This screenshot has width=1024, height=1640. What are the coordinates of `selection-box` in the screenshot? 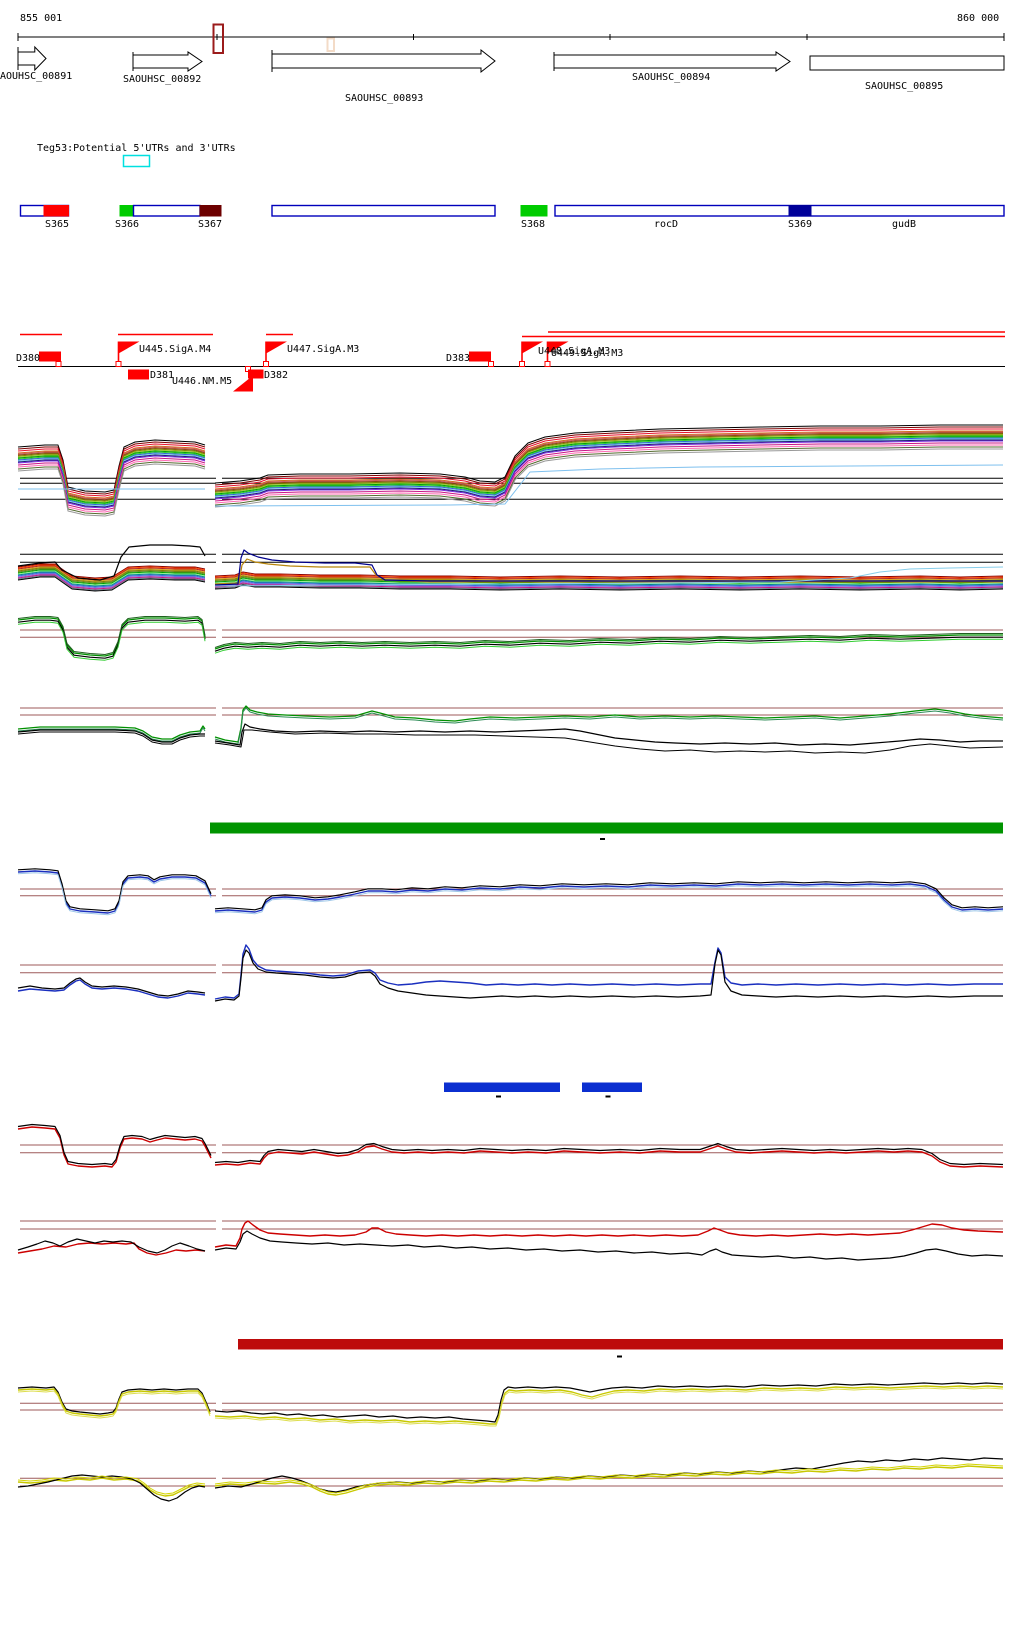 It's located at (218, 38).